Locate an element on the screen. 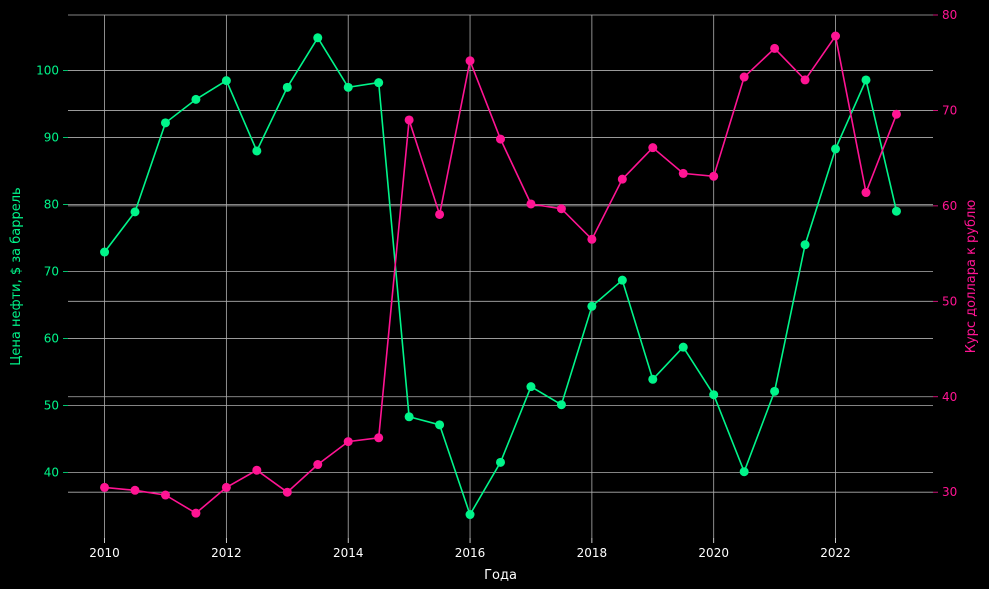 This screenshot has width=989, height=589. y-left-tick-label: 50 is located at coordinates (51, 405).